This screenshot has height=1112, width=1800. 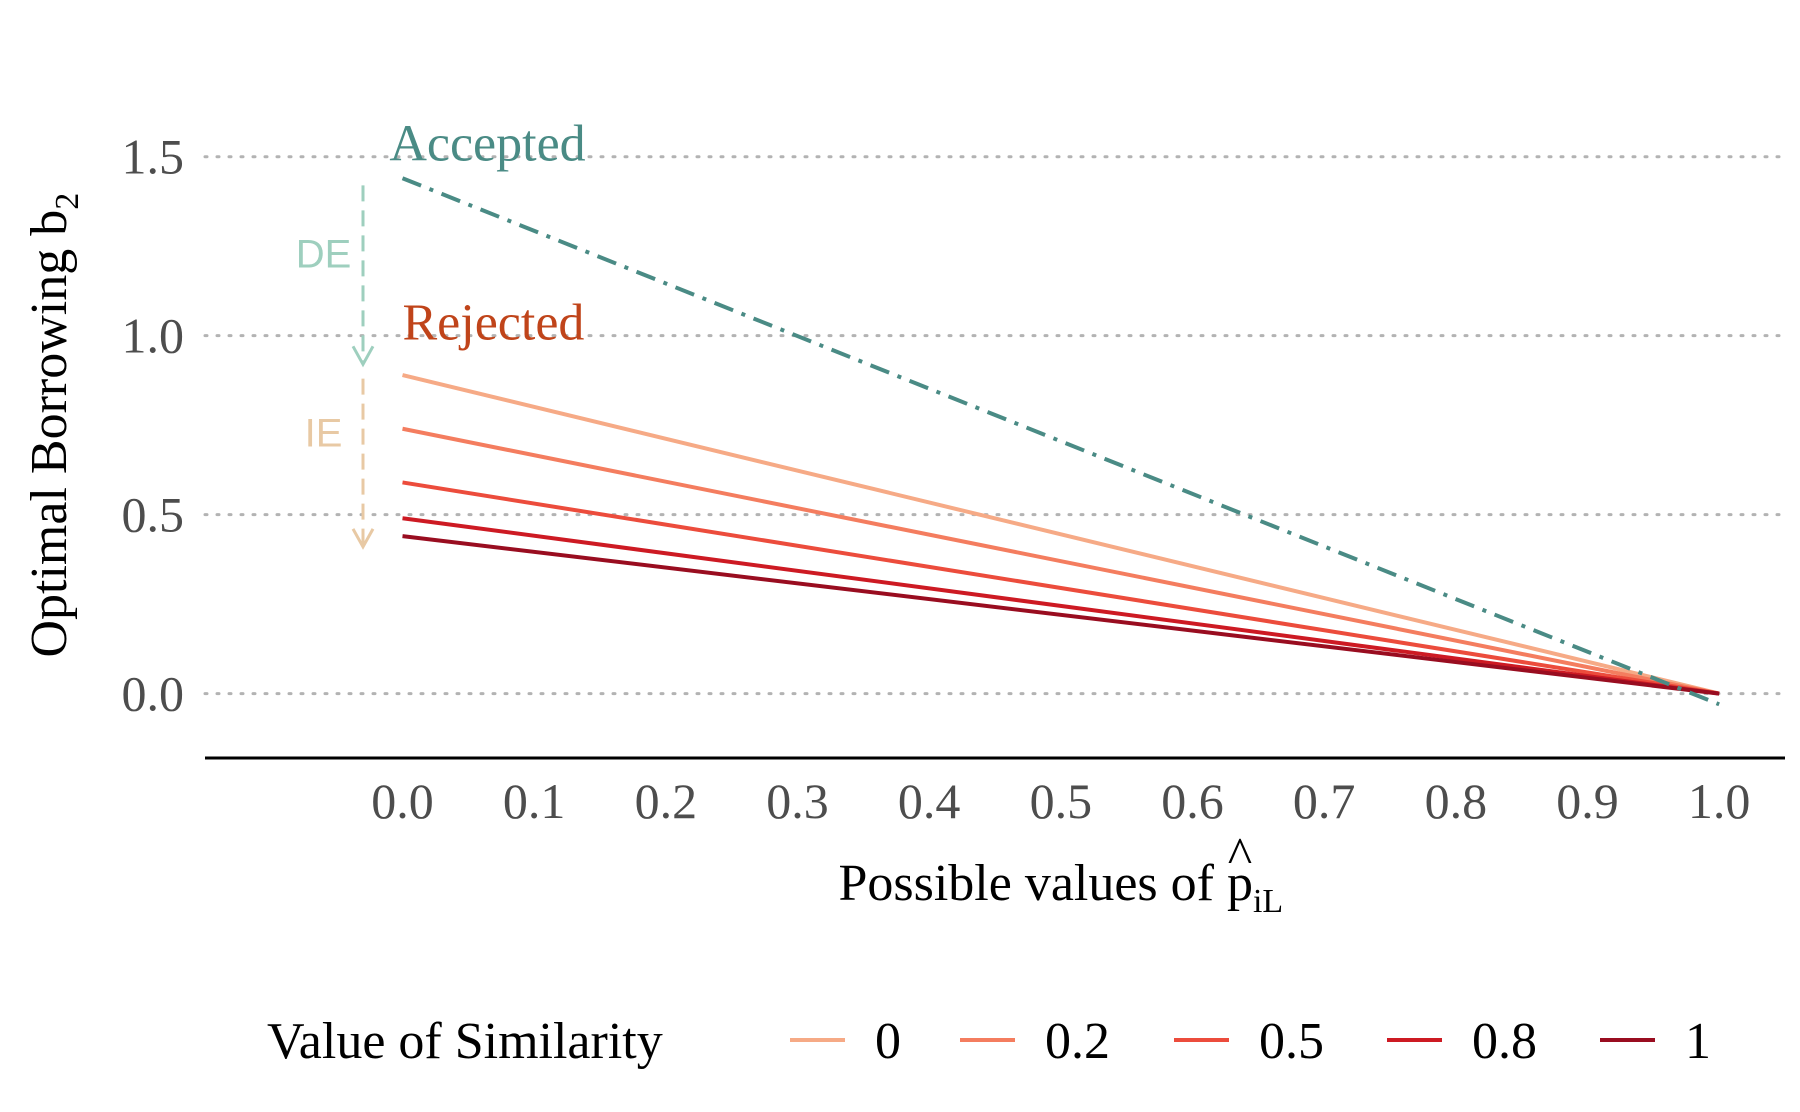 I want to click on y-tick-label: 0.0, so click(x=153, y=694).